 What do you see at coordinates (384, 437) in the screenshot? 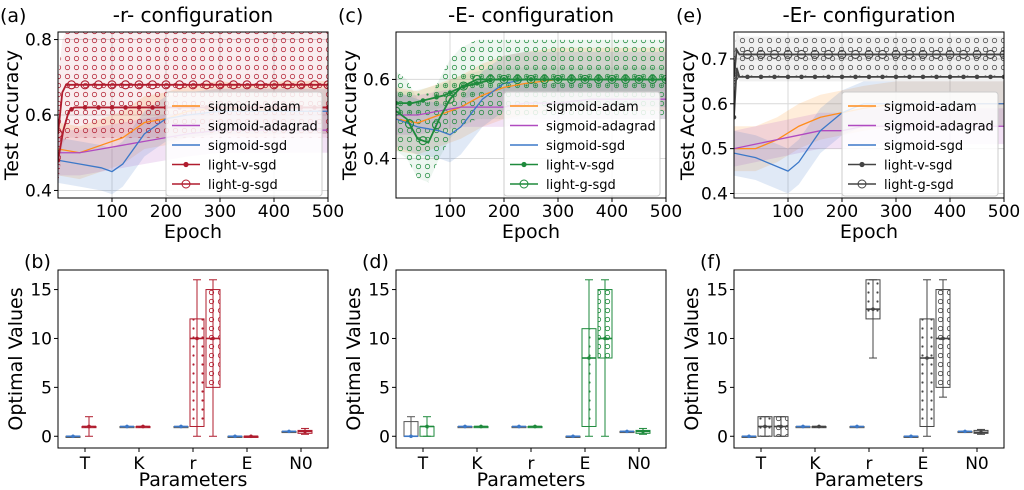
I see `y-tick-label: 0` at bounding box center [384, 437].